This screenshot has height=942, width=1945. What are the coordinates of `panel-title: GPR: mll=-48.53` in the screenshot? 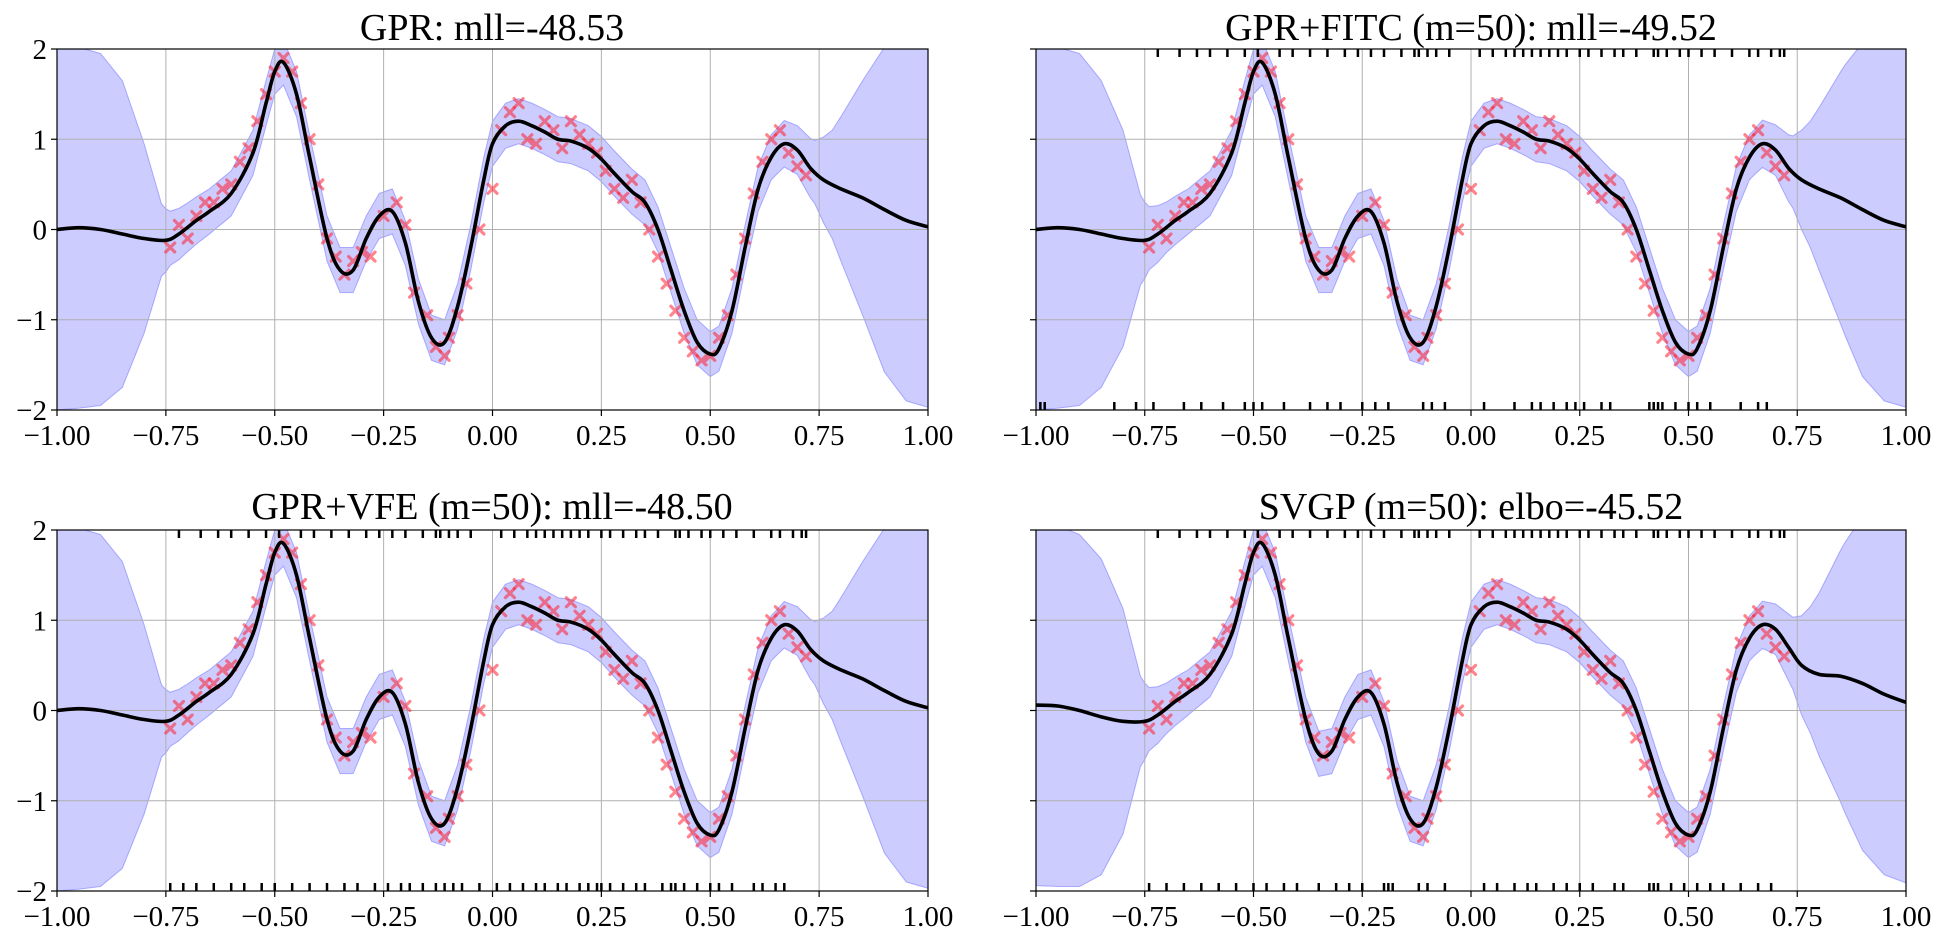 It's located at (492, 28).